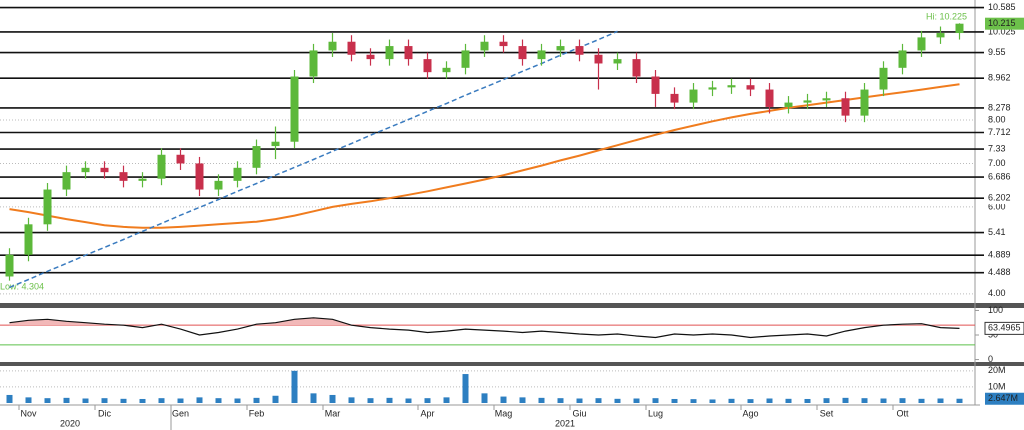 Image resolution: width=1024 pixels, height=430 pixels. What do you see at coordinates (997, 119) in the screenshot?
I see `y-tick-label: 8.00` at bounding box center [997, 119].